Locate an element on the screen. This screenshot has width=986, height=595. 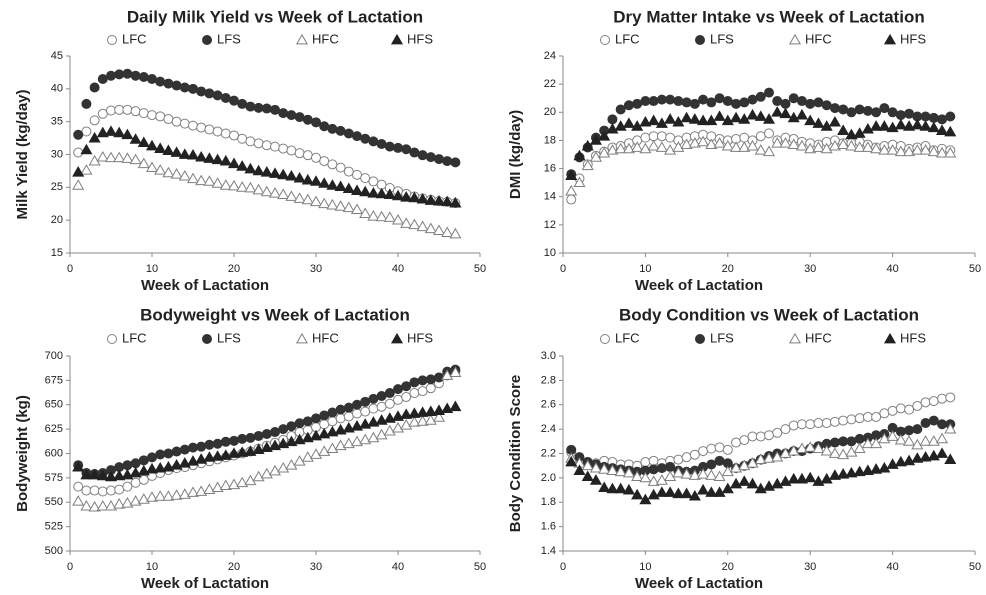
y-axis-label: DMI (kg/day) is located at coordinates (515, 154).